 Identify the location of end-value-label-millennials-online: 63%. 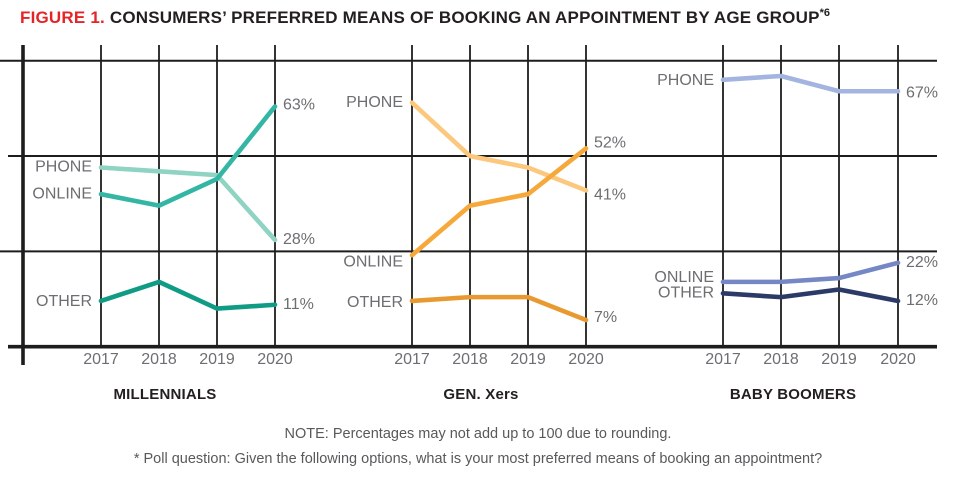
(299, 105).